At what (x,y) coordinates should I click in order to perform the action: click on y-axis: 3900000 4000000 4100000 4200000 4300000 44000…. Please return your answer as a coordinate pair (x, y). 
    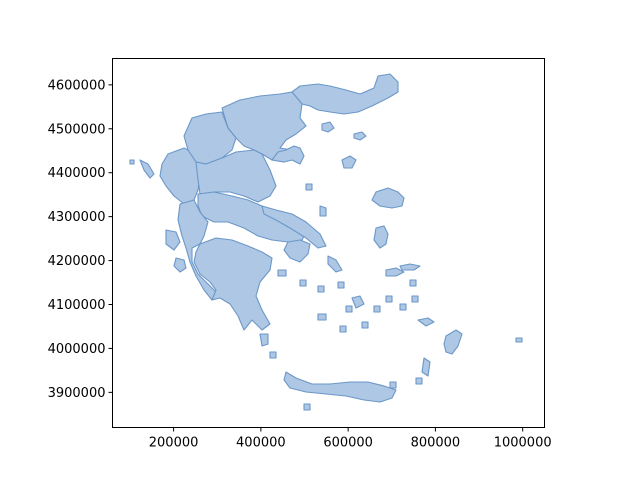
    Looking at the image, I should click on (80, 239).